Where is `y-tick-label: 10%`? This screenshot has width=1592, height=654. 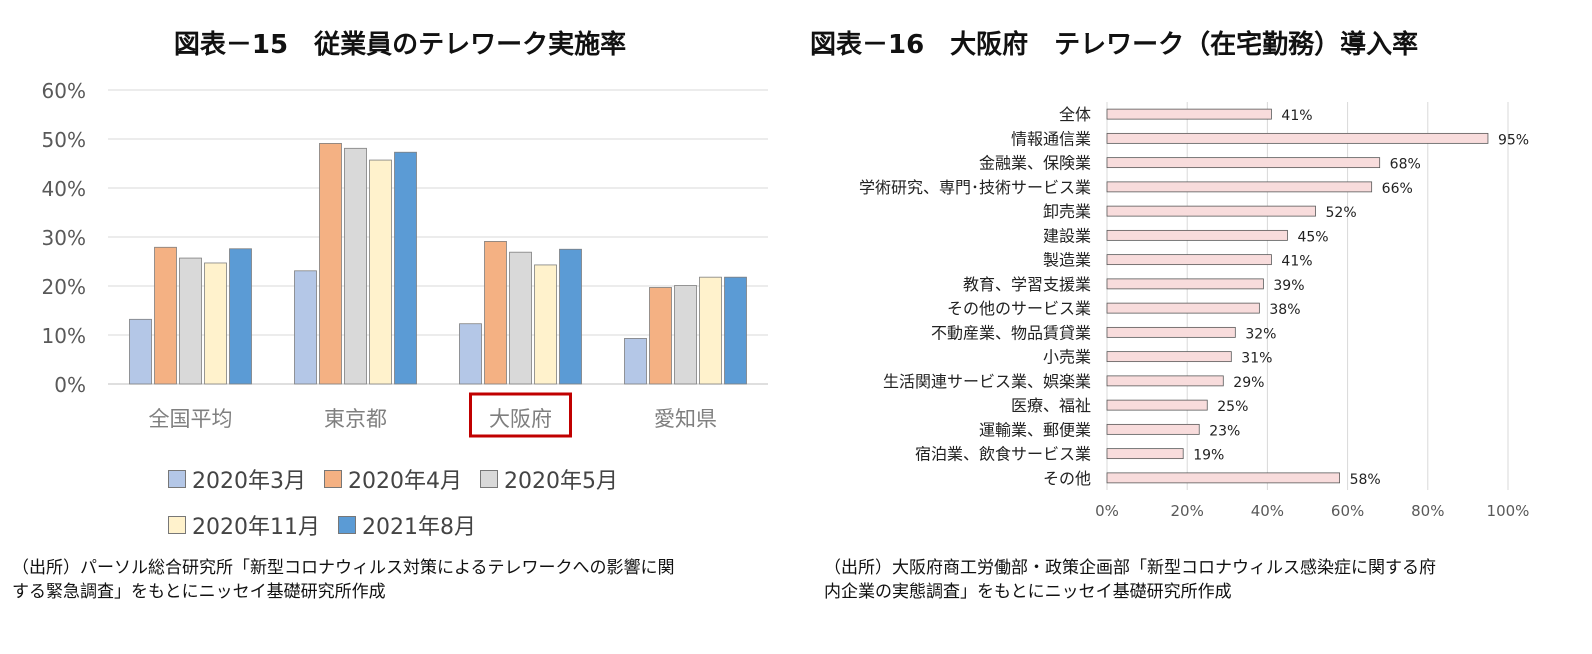
y-tick-label: 10% is located at coordinates (64, 336).